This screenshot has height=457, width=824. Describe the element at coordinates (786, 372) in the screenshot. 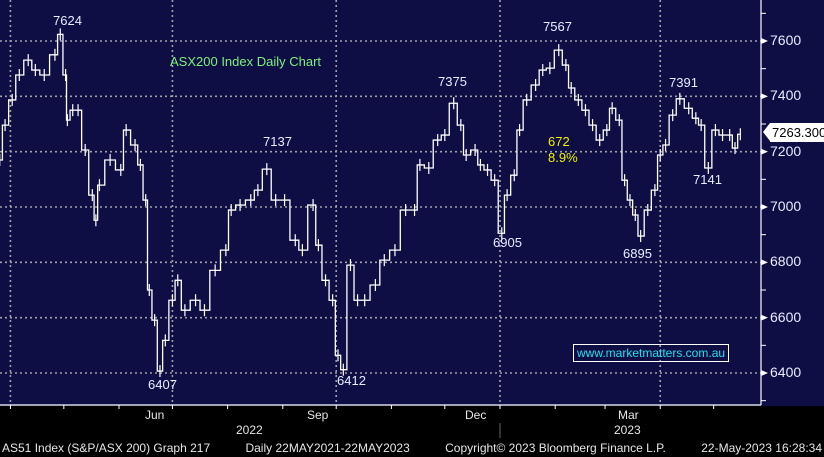

I see `y-tick-label: 6400` at that location.